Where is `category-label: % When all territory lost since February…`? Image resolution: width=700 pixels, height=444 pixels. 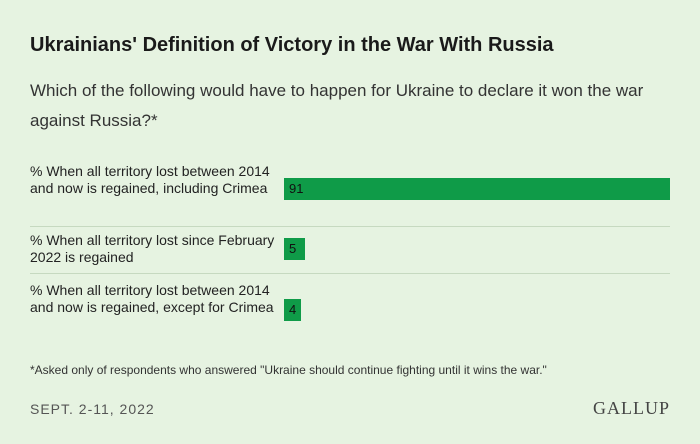 category-label: % When all territory lost since February… is located at coordinates (152, 248).